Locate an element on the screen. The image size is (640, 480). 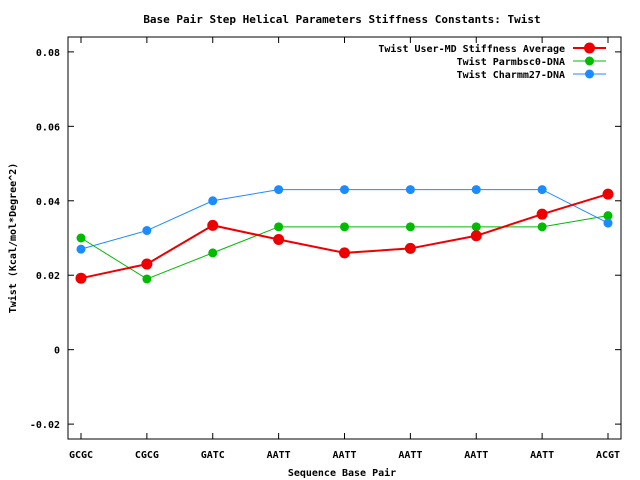
y-axis-label: Twist (Kcal/mol*Degree^2) is located at coordinates (13, 238).